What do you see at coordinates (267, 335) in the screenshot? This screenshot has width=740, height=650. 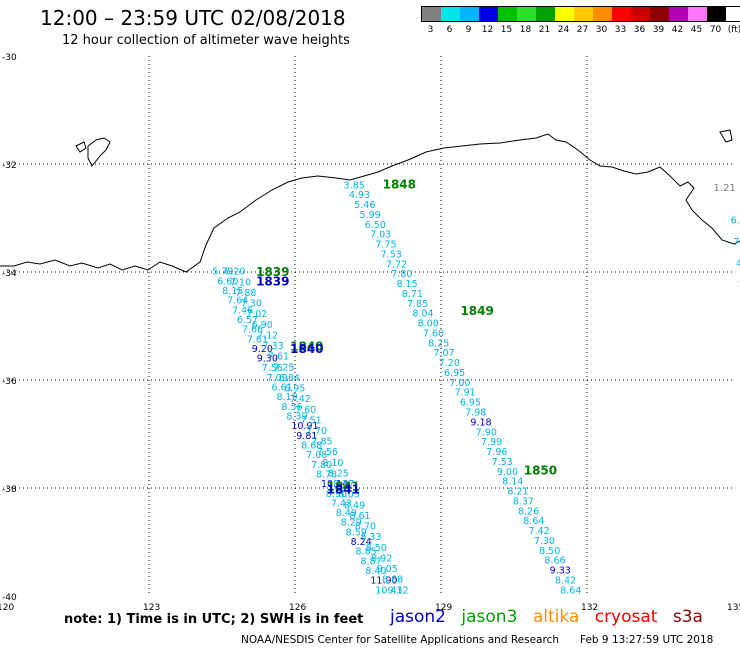 I see `wave-height-value: 7.12` at bounding box center [267, 335].